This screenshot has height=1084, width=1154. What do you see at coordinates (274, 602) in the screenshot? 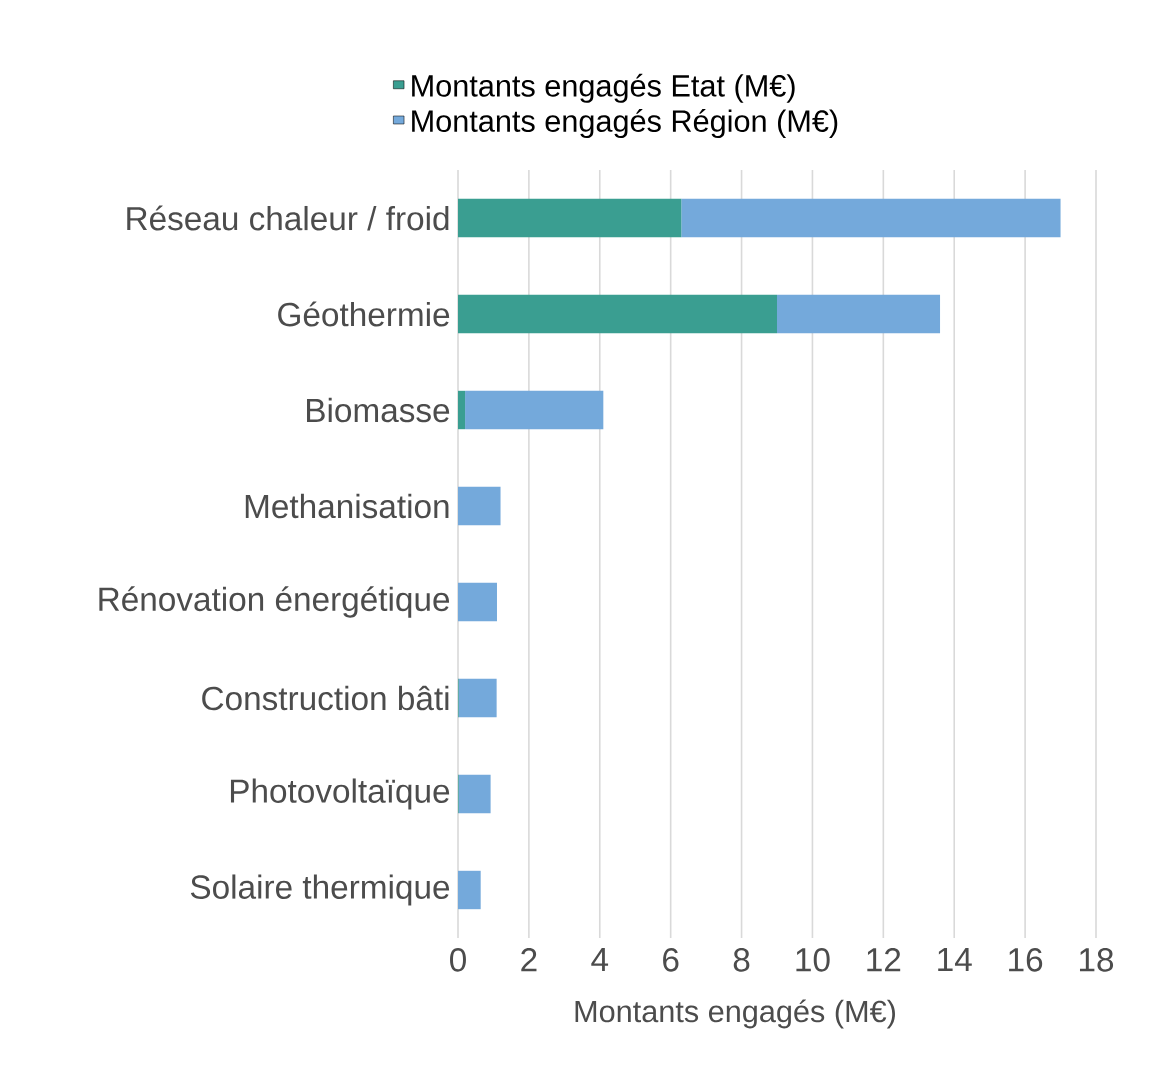
I see `y-tick-label: Rénovation énergétique` at bounding box center [274, 602].